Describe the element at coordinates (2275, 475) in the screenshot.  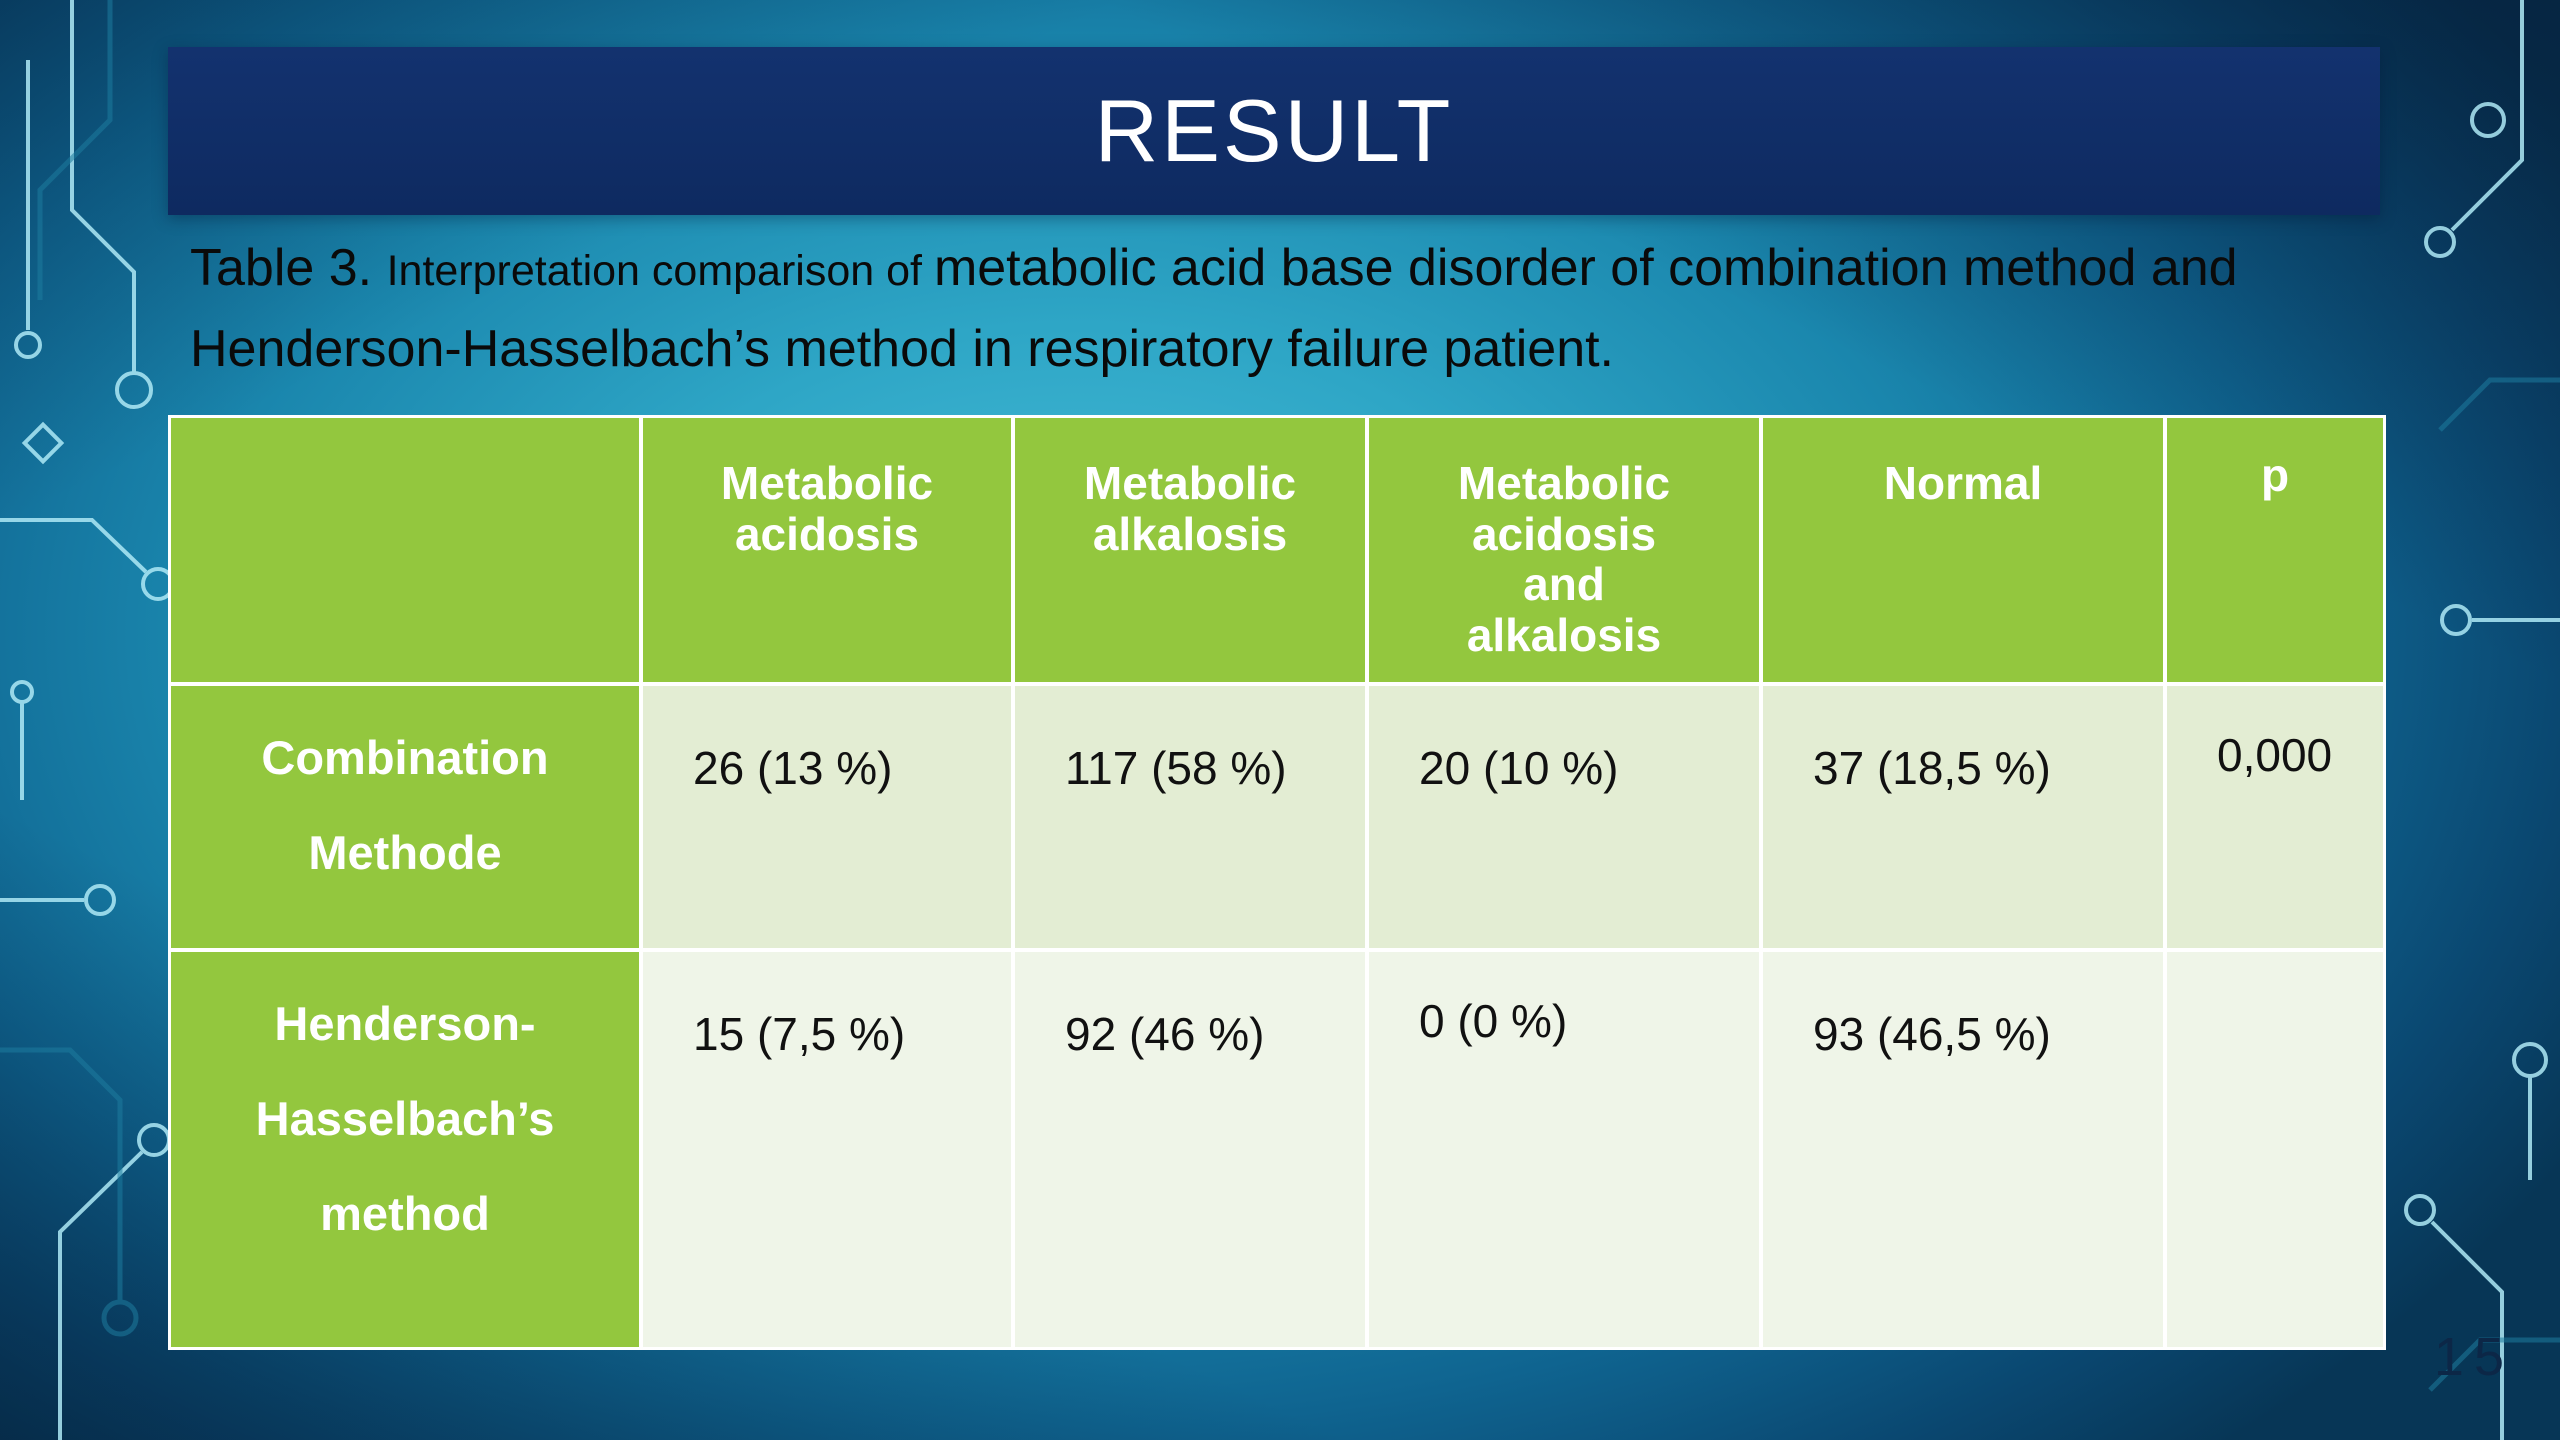
I see `header-label: p` at that location.